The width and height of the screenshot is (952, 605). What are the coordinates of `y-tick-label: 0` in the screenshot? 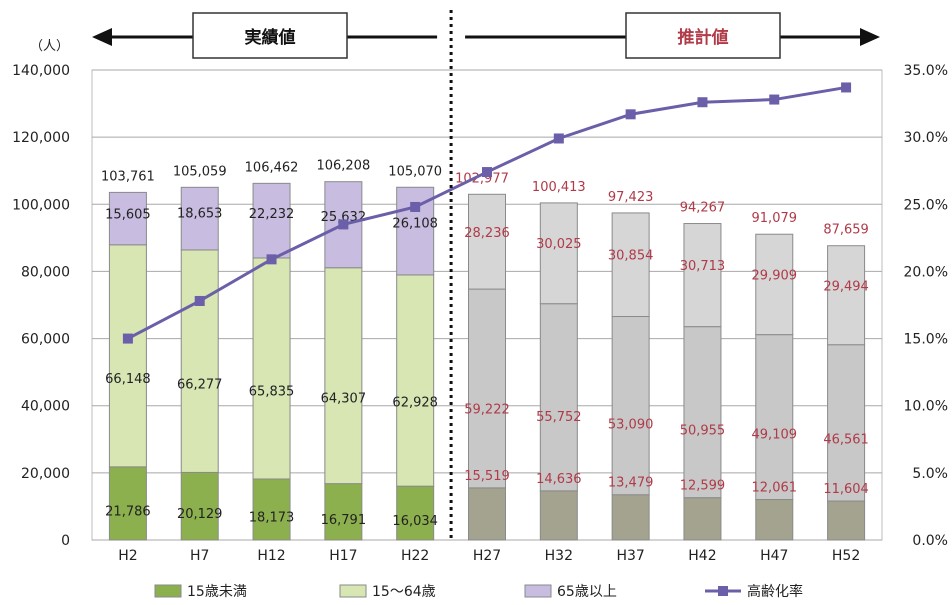 It's located at (65, 541).